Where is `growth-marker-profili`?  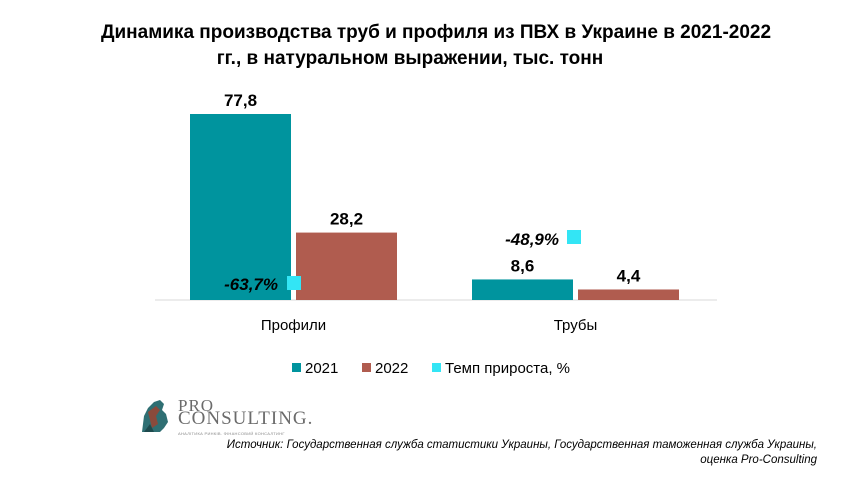
growth-marker-profili is located at coordinates (294, 283).